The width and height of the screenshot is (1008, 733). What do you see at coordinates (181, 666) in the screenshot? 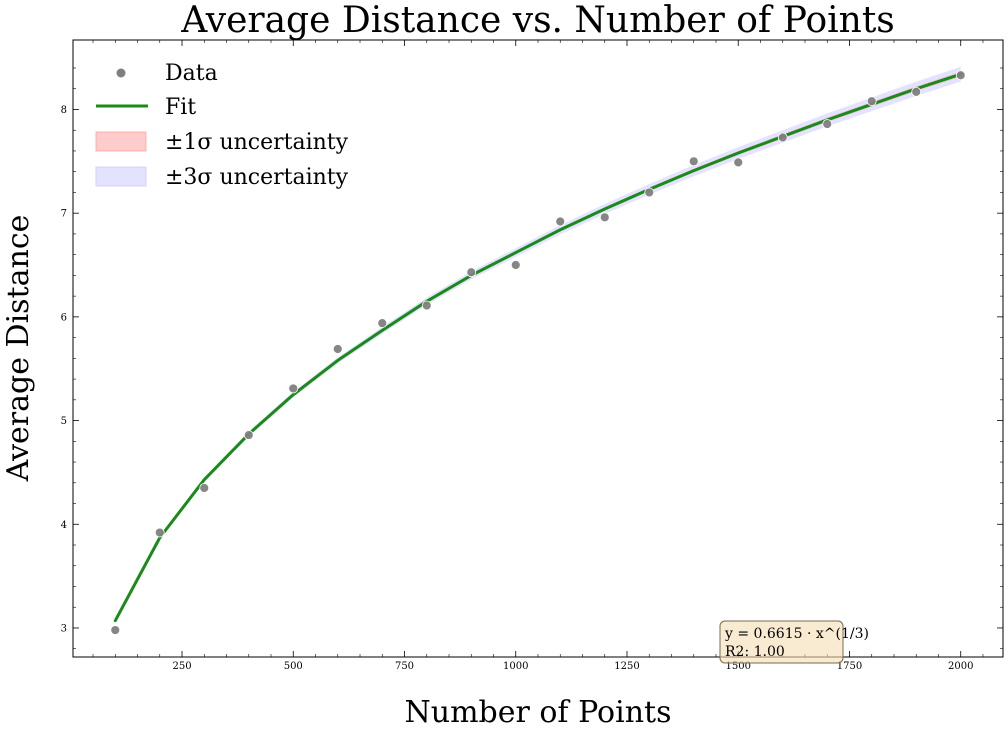
I see `x-tick-label: 250` at bounding box center [181, 666].